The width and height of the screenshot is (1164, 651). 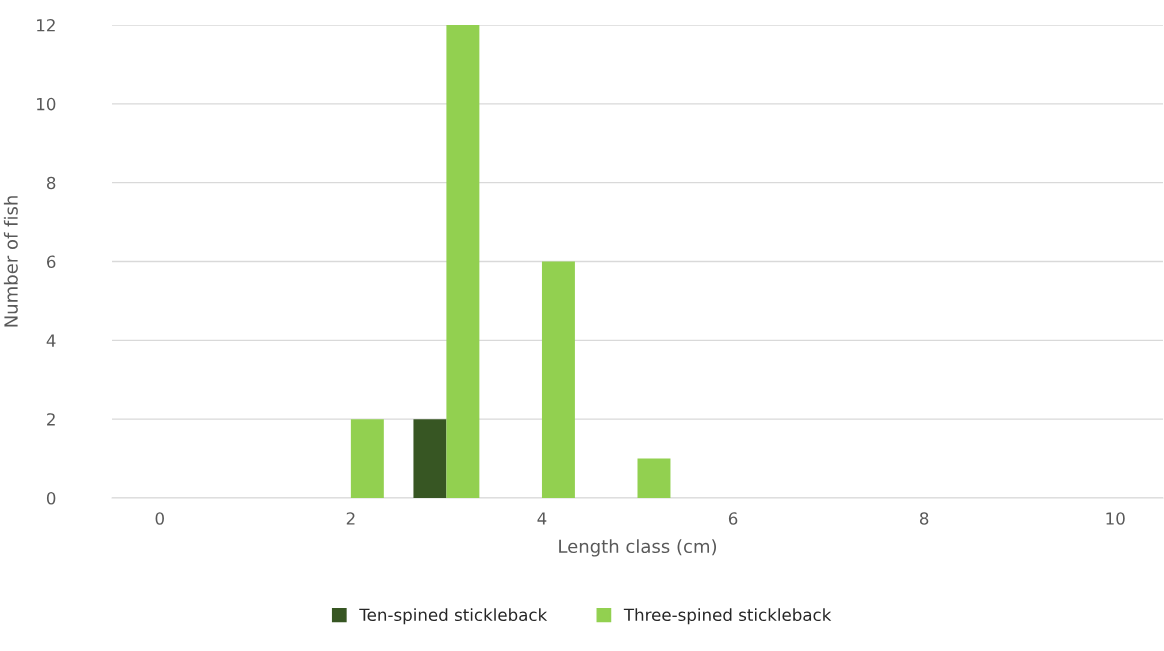 I want to click on y-tick-label: 10, so click(x=46, y=104).